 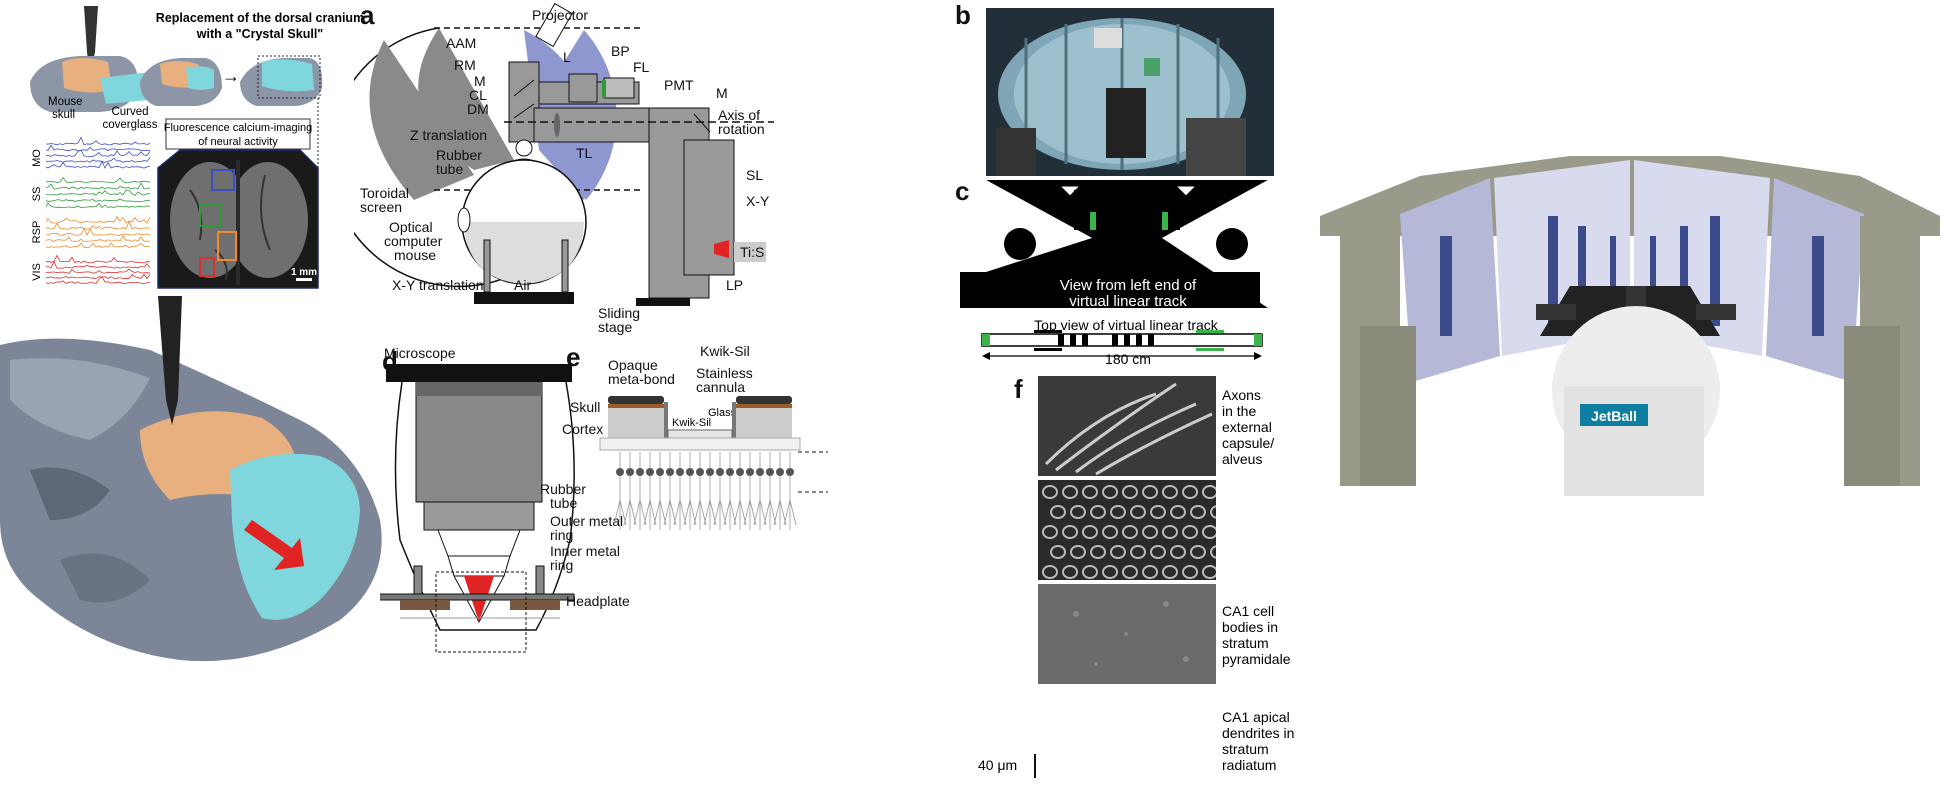 What do you see at coordinates (585, 551) in the screenshot?
I see `label-inner-ring: Inner metal` at bounding box center [585, 551].